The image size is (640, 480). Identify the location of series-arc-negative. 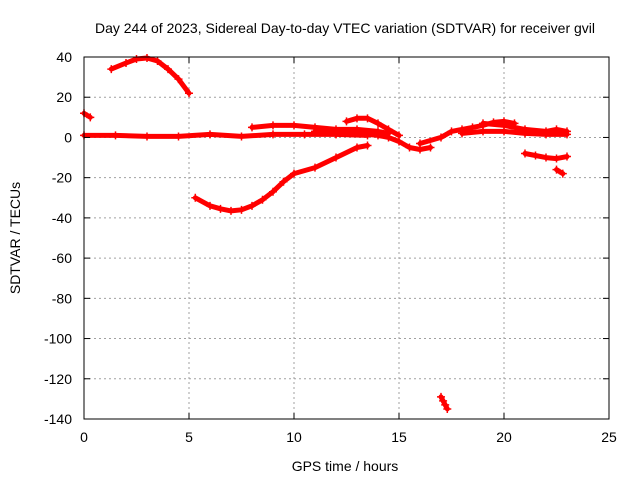
(546, 156).